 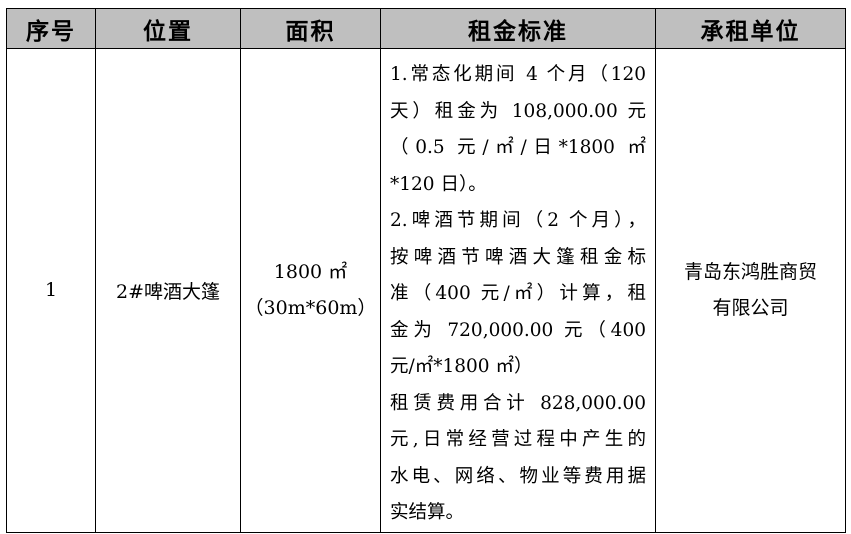 I want to click on rent-line: 按啤酒节啤酒大篷租金标, so click(x=518, y=257).